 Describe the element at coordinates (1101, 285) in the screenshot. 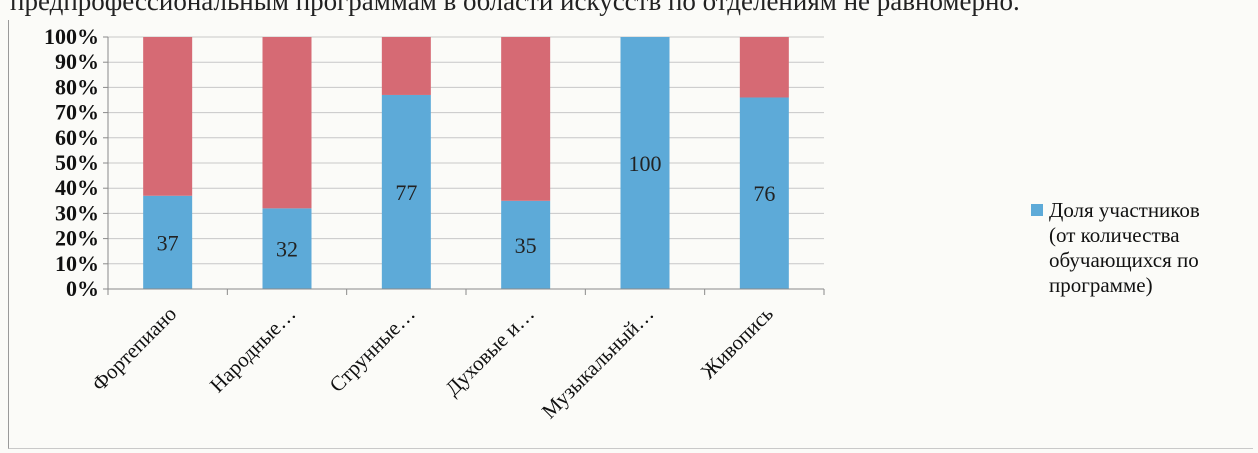

I see `legend-label-line: программе)` at that location.